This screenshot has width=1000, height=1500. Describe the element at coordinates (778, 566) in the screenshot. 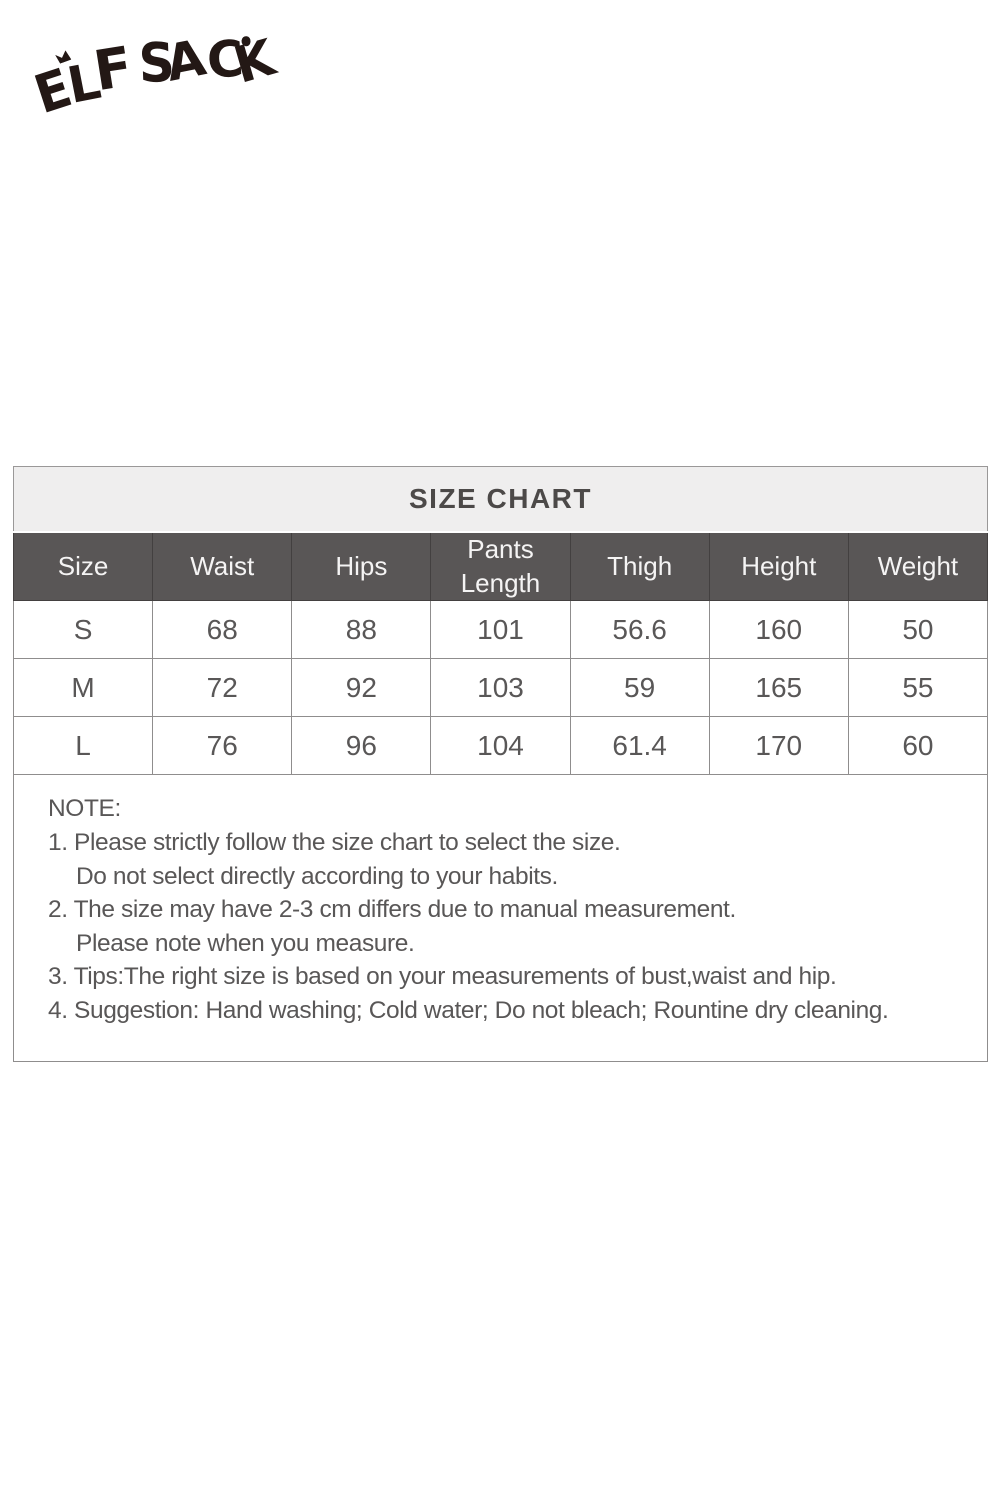

I see `column-header-height: Height` at that location.